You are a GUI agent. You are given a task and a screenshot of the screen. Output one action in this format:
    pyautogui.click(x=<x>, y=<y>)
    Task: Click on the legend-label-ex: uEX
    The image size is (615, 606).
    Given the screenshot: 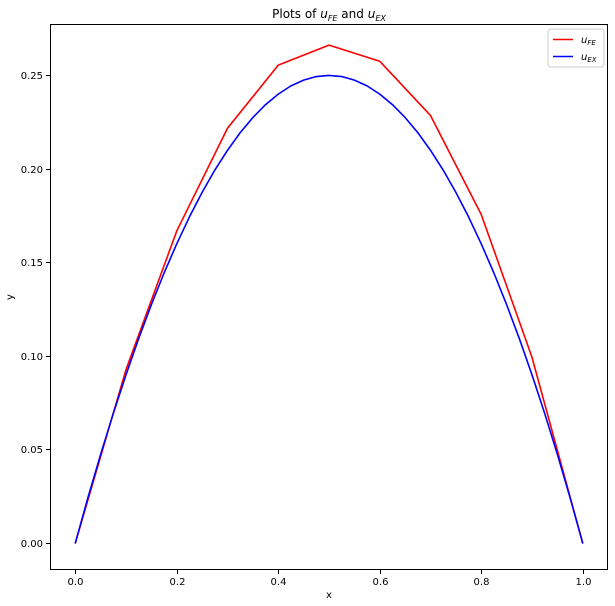 What is the action you would take?
    pyautogui.click(x=589, y=58)
    